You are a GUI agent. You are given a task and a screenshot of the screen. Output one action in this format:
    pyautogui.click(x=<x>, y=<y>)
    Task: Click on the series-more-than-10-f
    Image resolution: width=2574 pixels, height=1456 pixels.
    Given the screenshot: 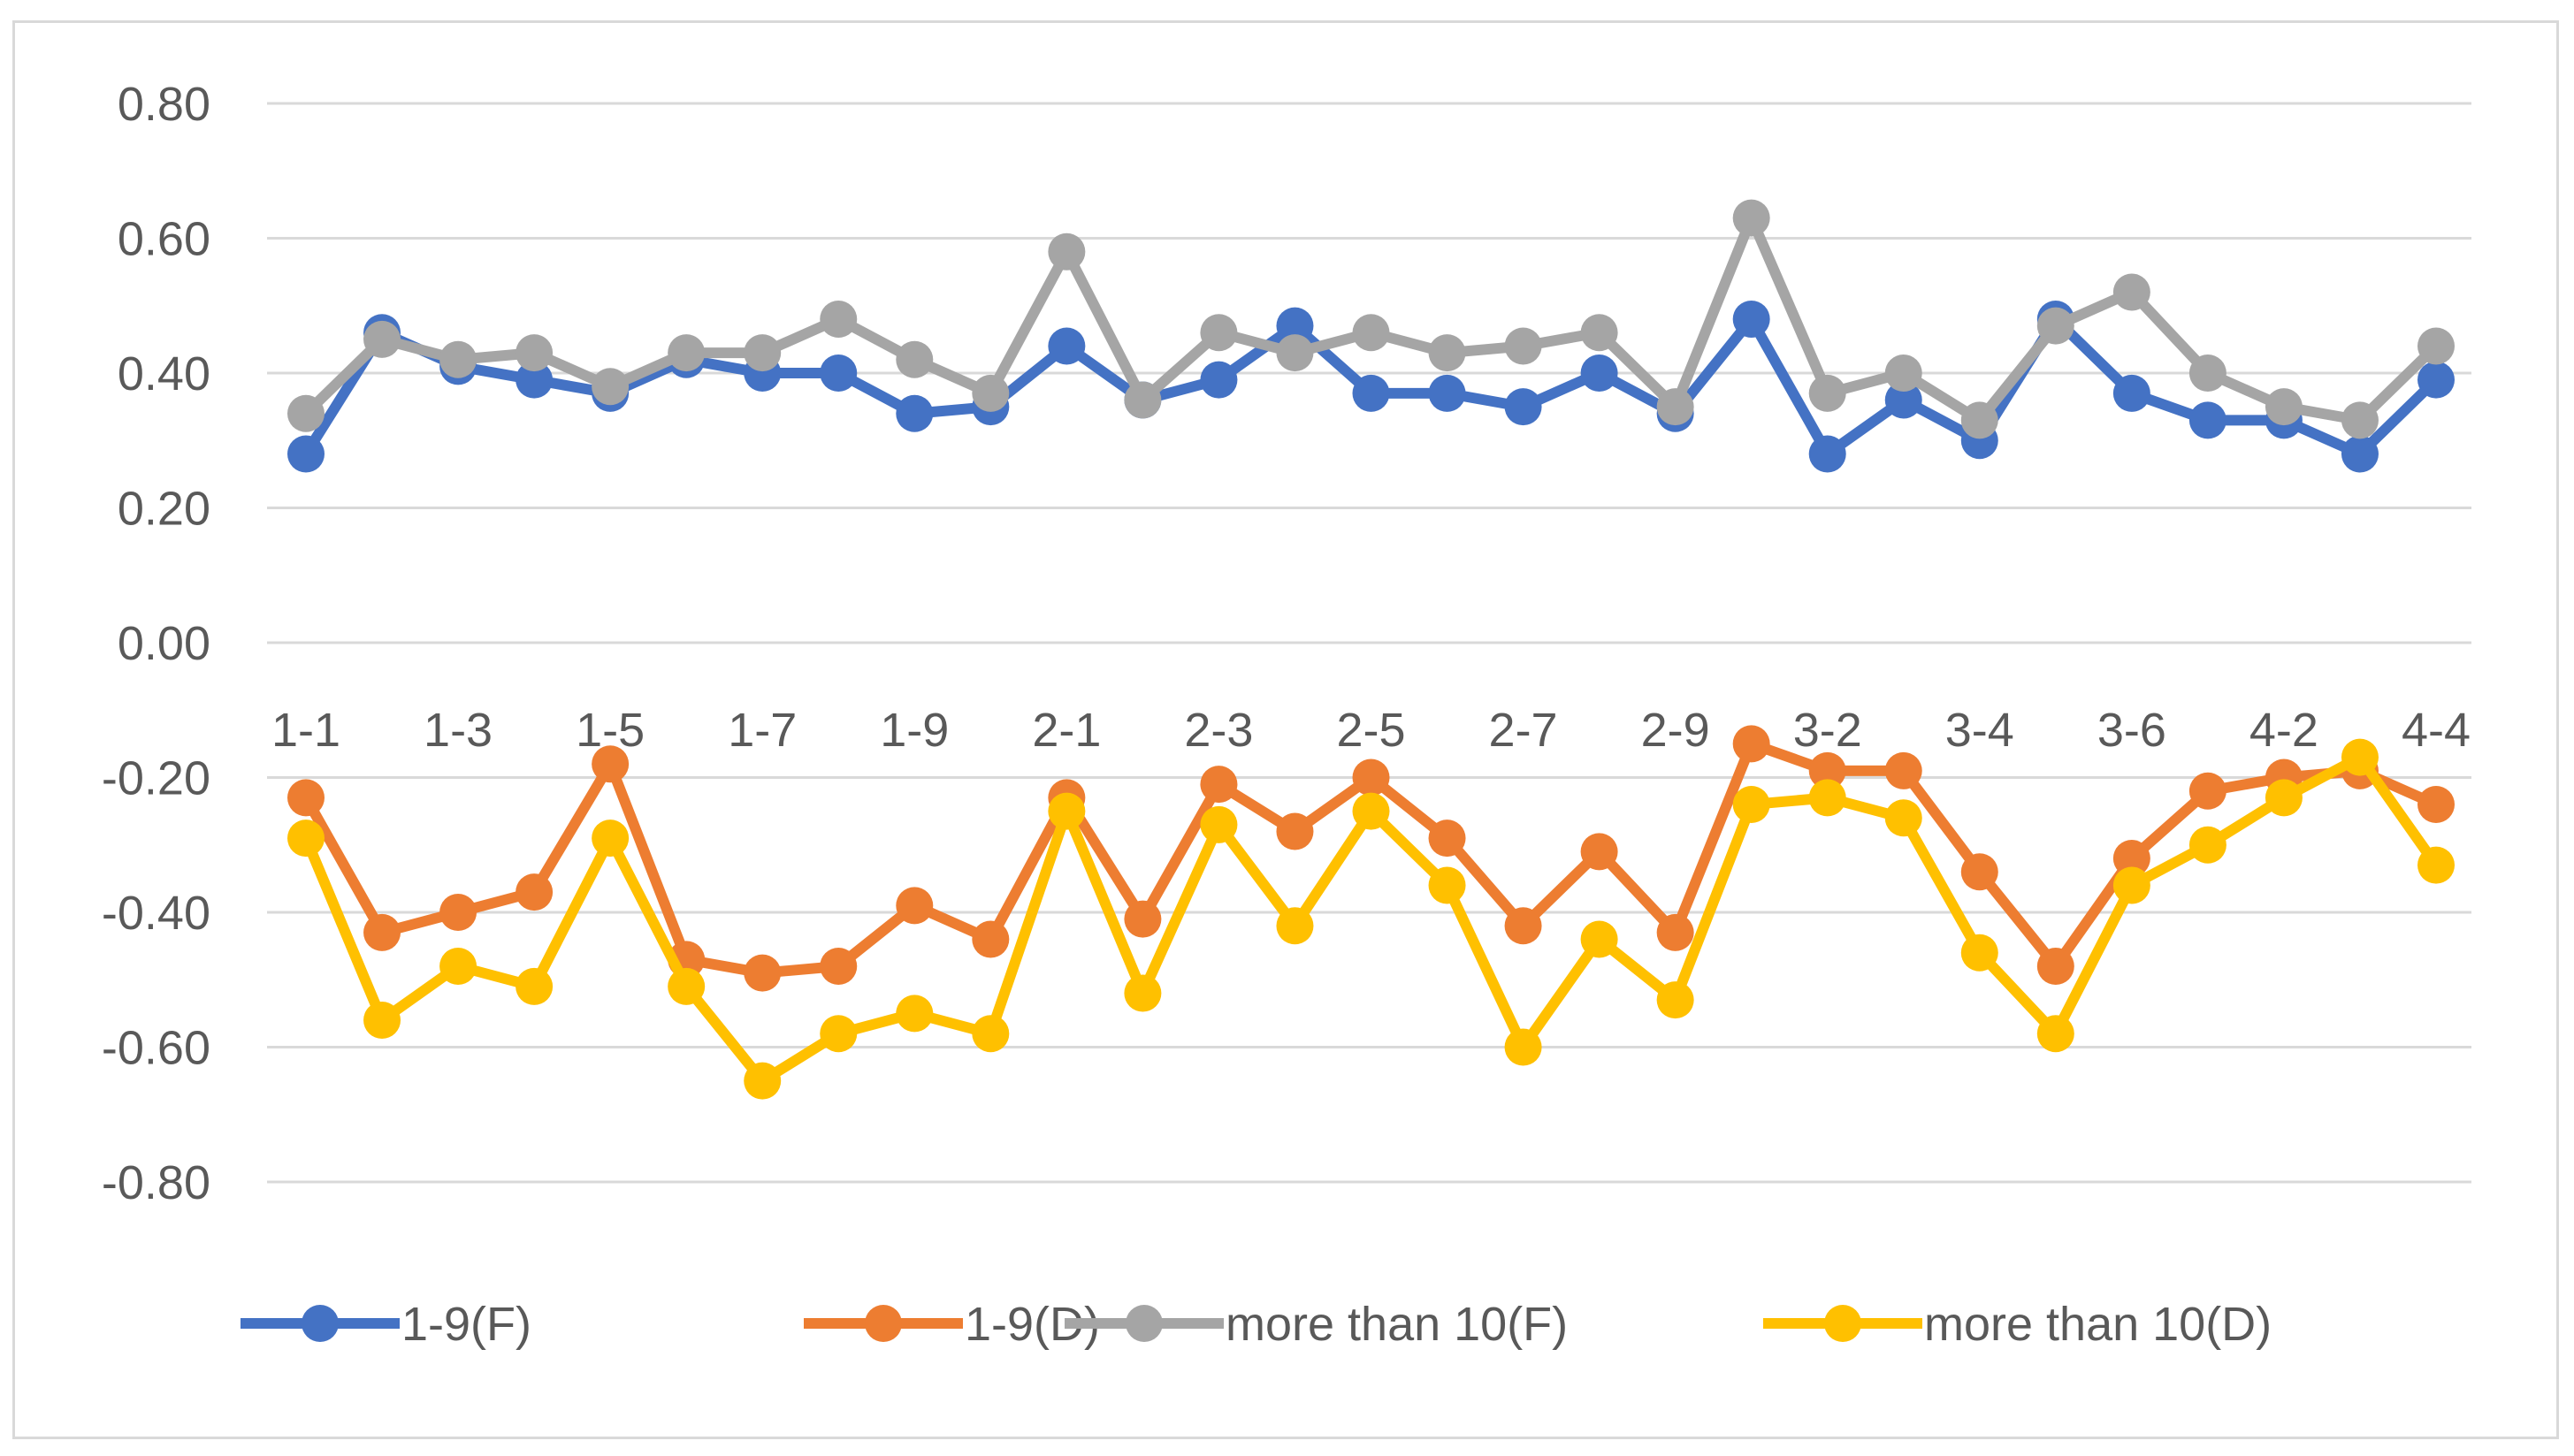 What is the action you would take?
    pyautogui.click(x=1371, y=319)
    